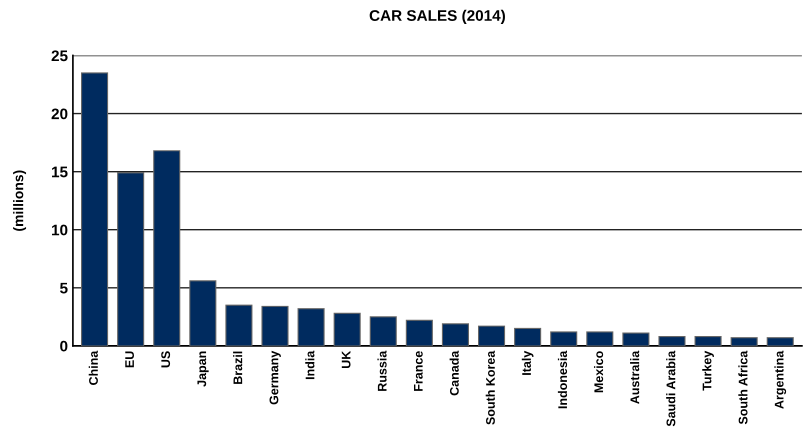 Image resolution: width=810 pixels, height=427 pixels. What do you see at coordinates (454, 373) in the screenshot?
I see `x-tick-label: Canada` at bounding box center [454, 373].